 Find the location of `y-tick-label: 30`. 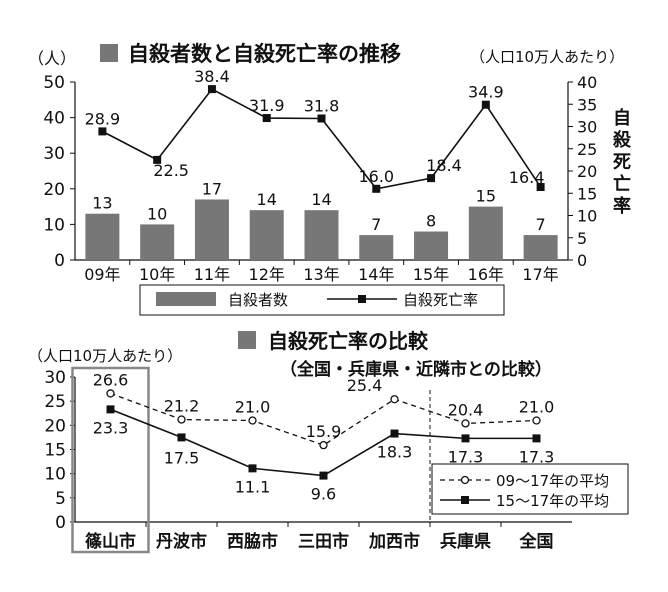

y-tick-label: 30 is located at coordinates (55, 378).